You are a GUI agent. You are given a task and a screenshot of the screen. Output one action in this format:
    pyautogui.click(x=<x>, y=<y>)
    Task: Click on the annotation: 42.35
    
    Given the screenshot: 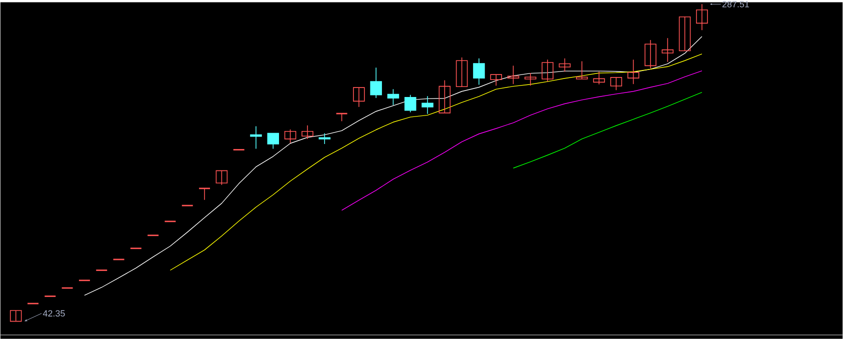 What is the action you would take?
    pyautogui.click(x=53, y=313)
    